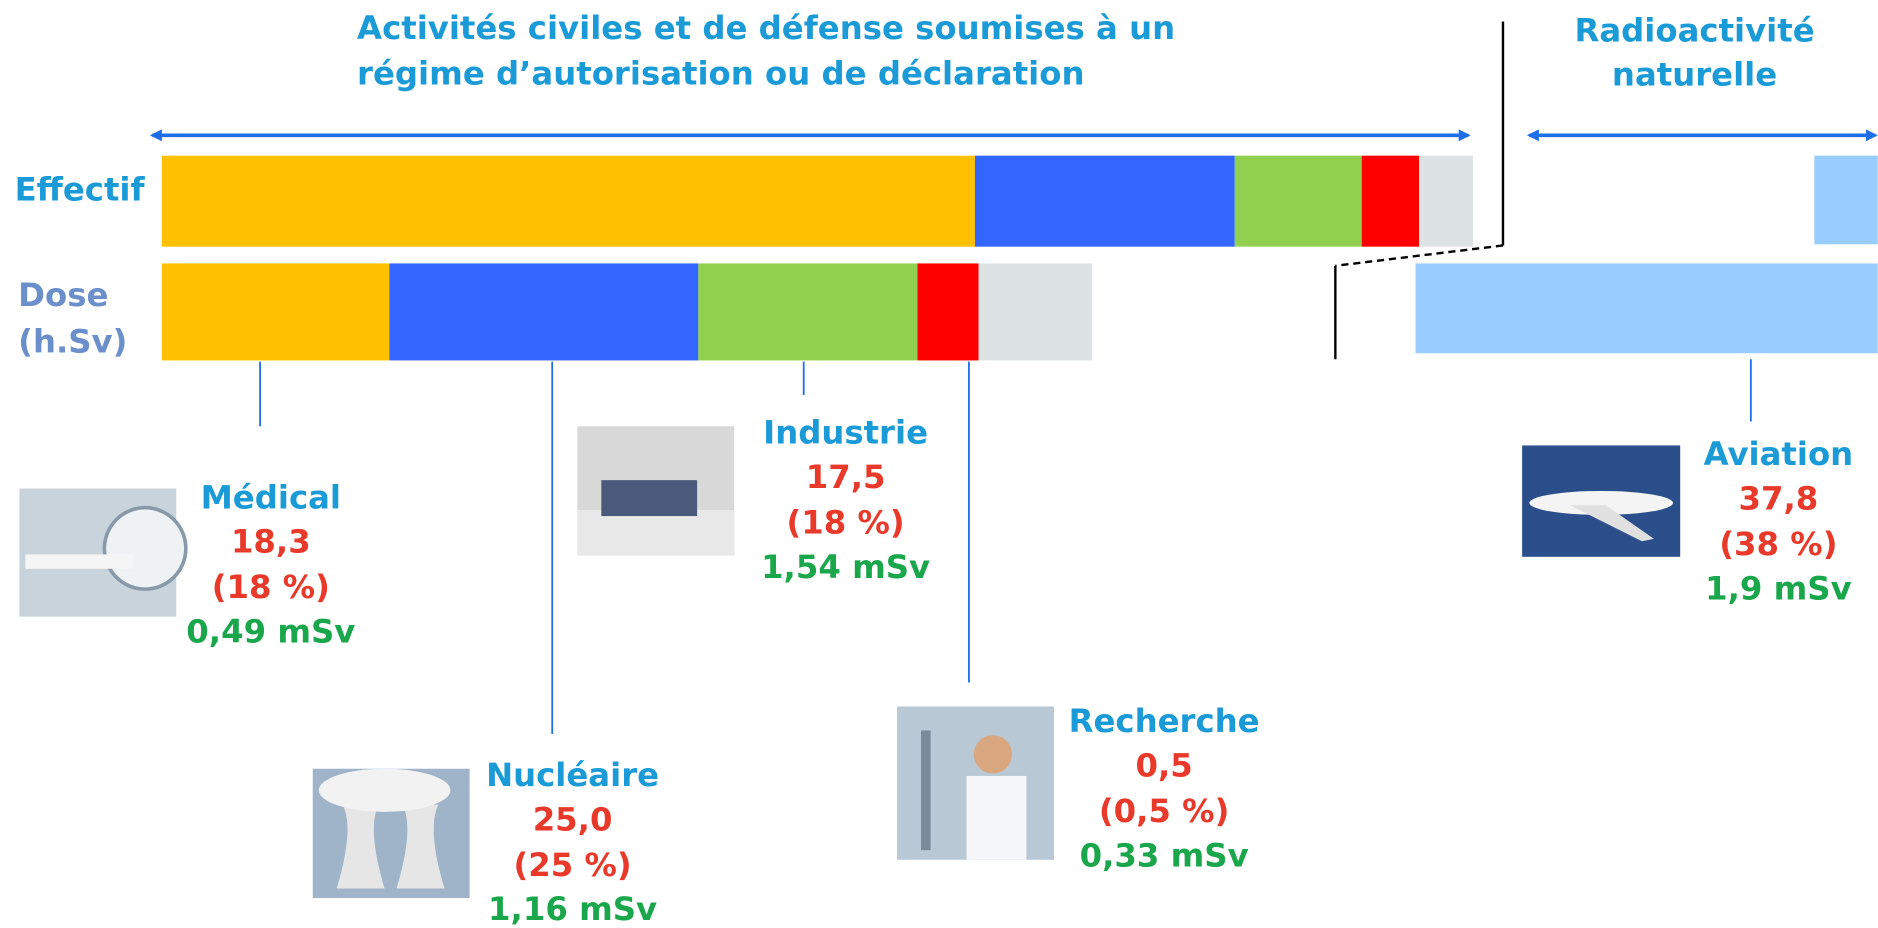  Describe the element at coordinates (1163, 766) in the screenshot. I see `collective-dose: 0,5` at that location.